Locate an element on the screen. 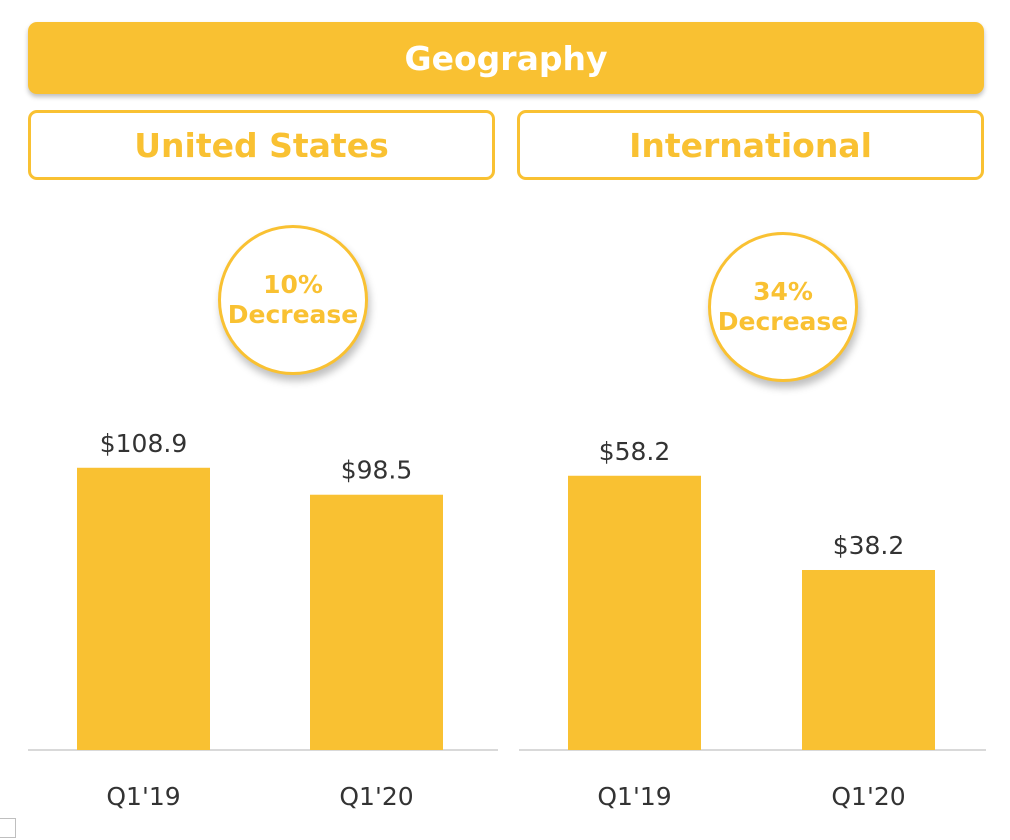  value-label-international-q119: $58.2 is located at coordinates (635, 451).